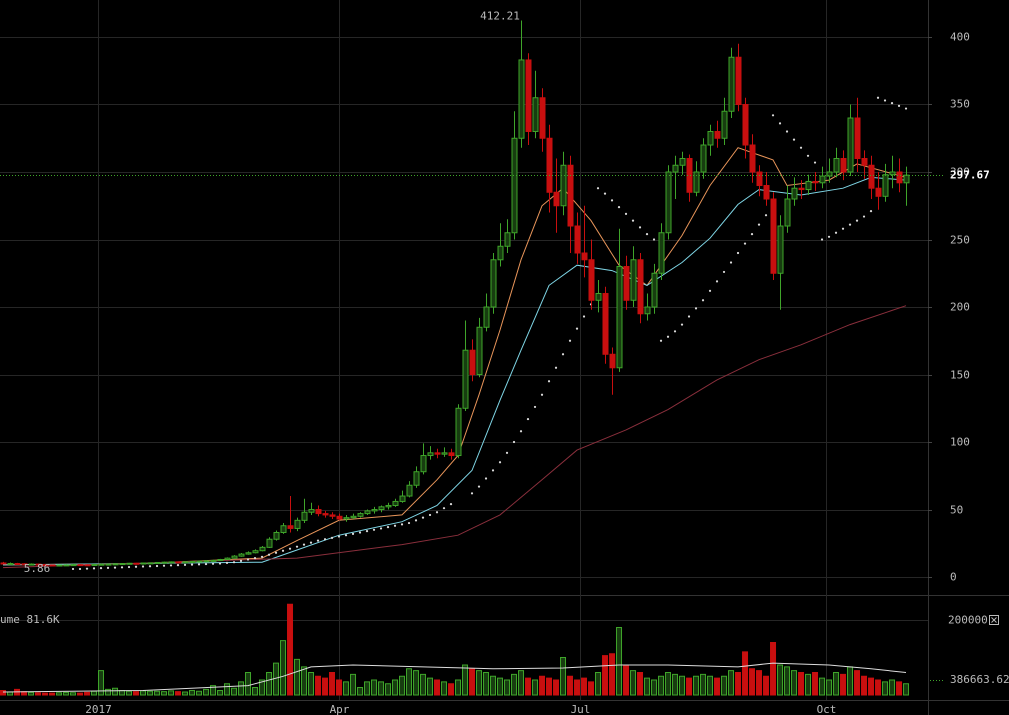 The height and width of the screenshot is (715, 1009). I want to click on high-label: 412.21, so click(500, 16).